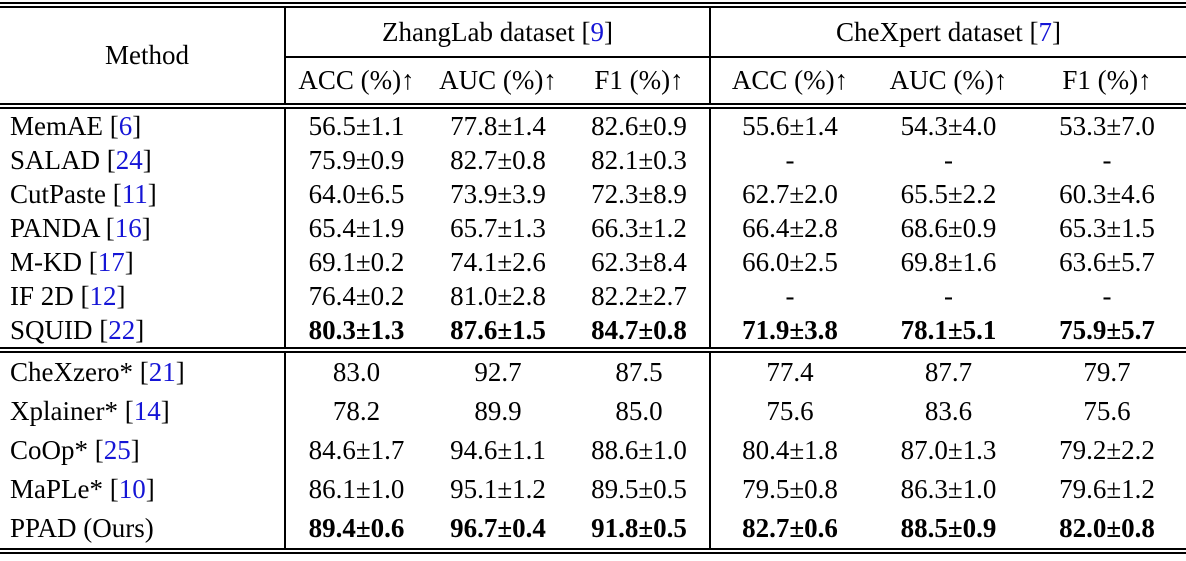 Image resolution: width=1186 pixels, height=561 pixels. I want to click on value-cell: 82.6±0.9, so click(639, 125).